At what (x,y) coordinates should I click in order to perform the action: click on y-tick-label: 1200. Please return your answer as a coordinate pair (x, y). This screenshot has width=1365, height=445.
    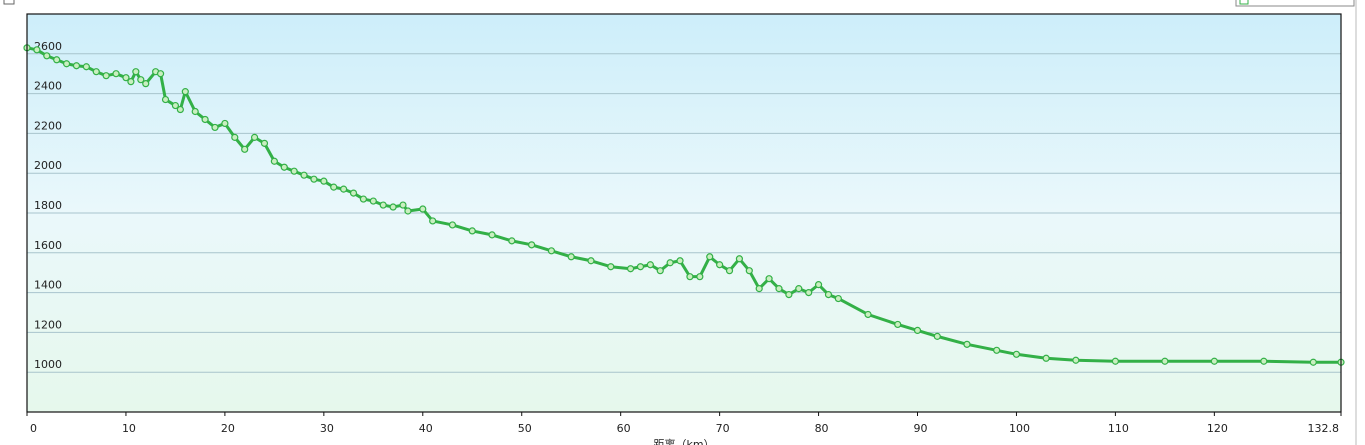
    Looking at the image, I should click on (48, 324).